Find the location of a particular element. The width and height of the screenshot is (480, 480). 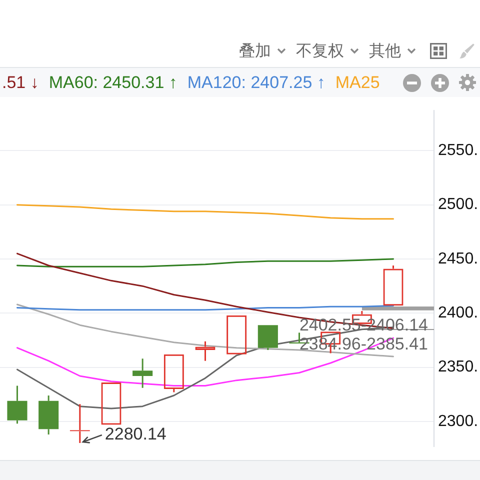

y-tick-label: 2350. is located at coordinates (458, 367).